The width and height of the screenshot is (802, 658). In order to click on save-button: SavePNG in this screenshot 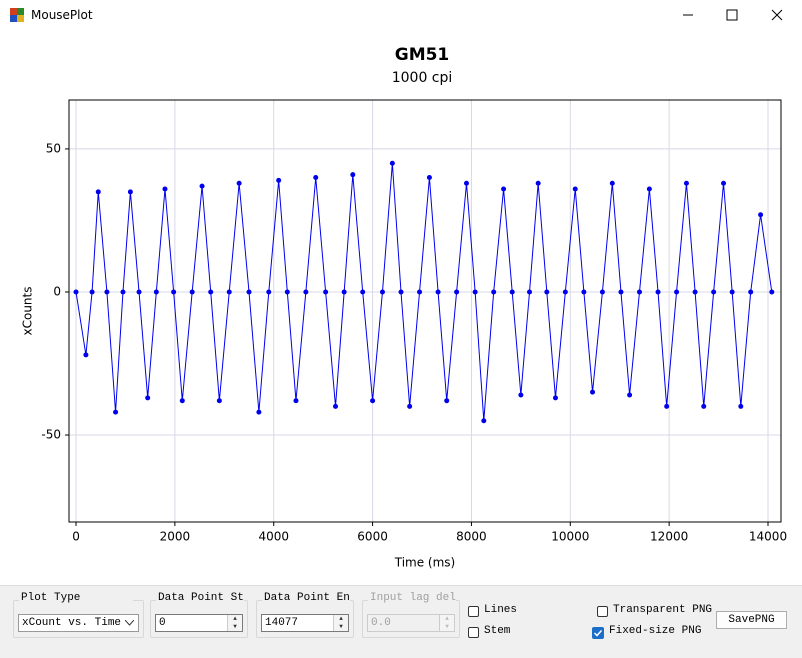, I will do `click(751, 620)`.